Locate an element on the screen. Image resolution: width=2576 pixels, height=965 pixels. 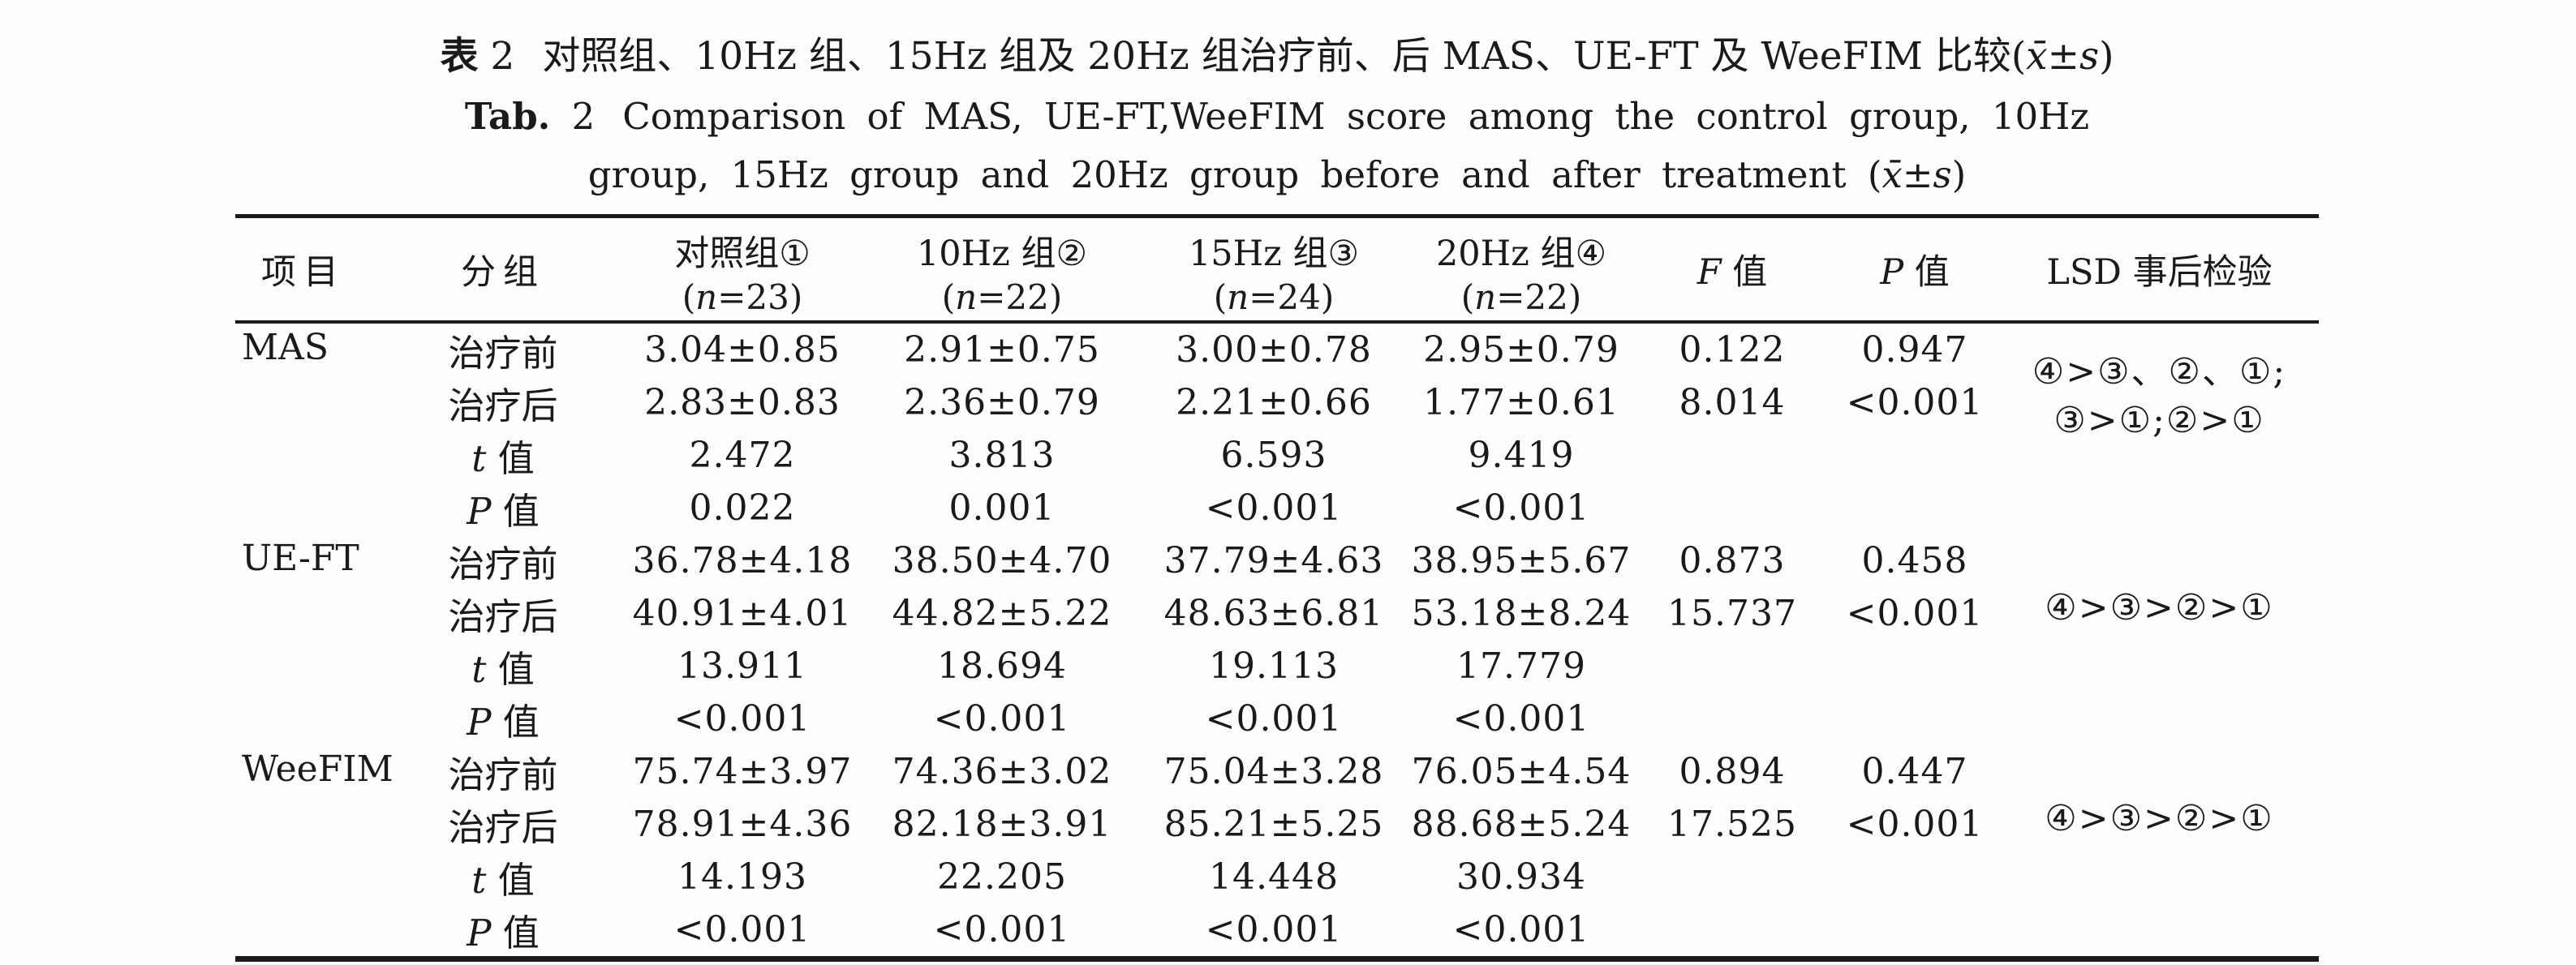
col-header-p-value: P 值 is located at coordinates (1915, 270).